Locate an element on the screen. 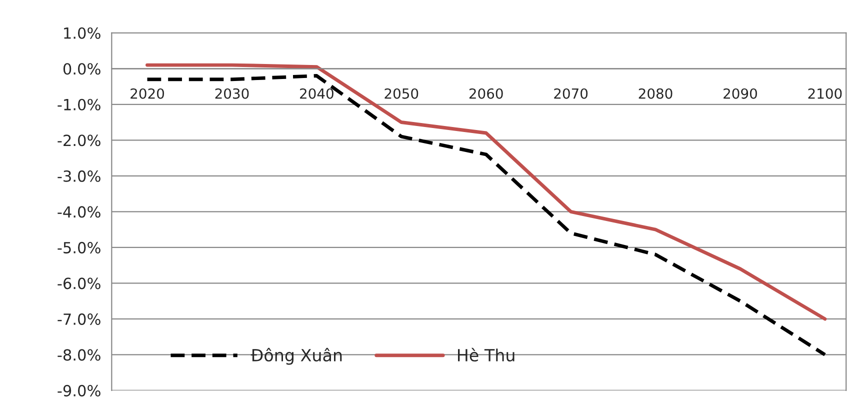  x-tick-label: 2050 is located at coordinates (401, 93).